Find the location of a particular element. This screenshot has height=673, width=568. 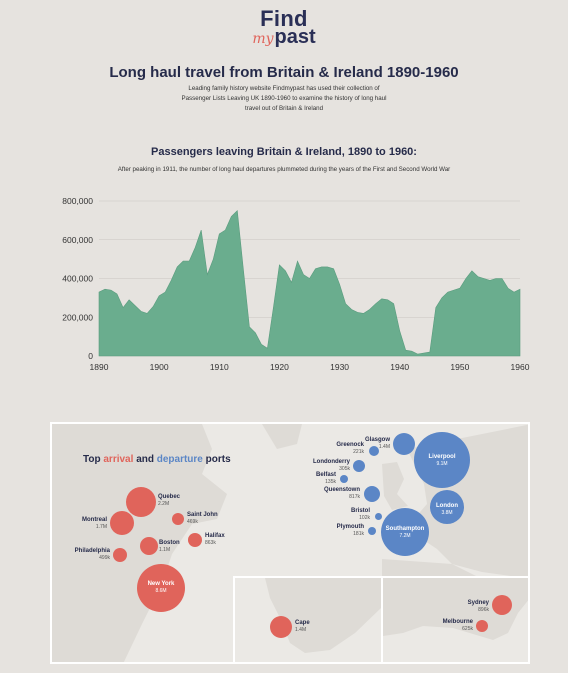

new-york-bubble is located at coordinates (161, 588).